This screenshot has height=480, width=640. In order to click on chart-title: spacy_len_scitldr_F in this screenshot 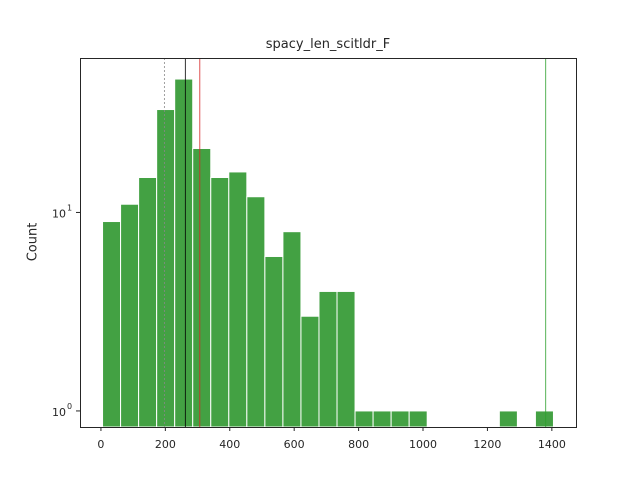, I will do `click(328, 44)`.